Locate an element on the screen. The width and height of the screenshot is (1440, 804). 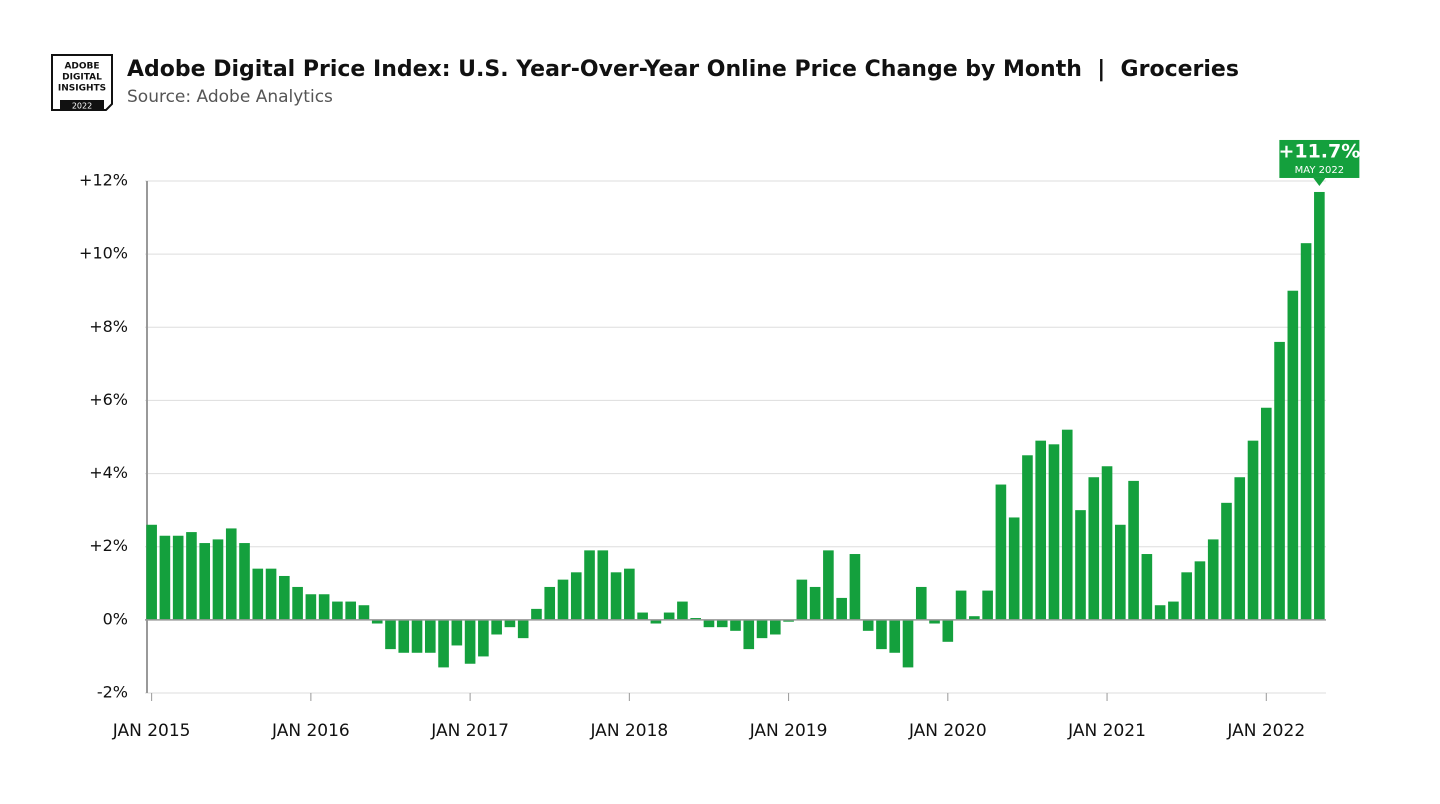
annotation-box is located at coordinates (1319, 158).